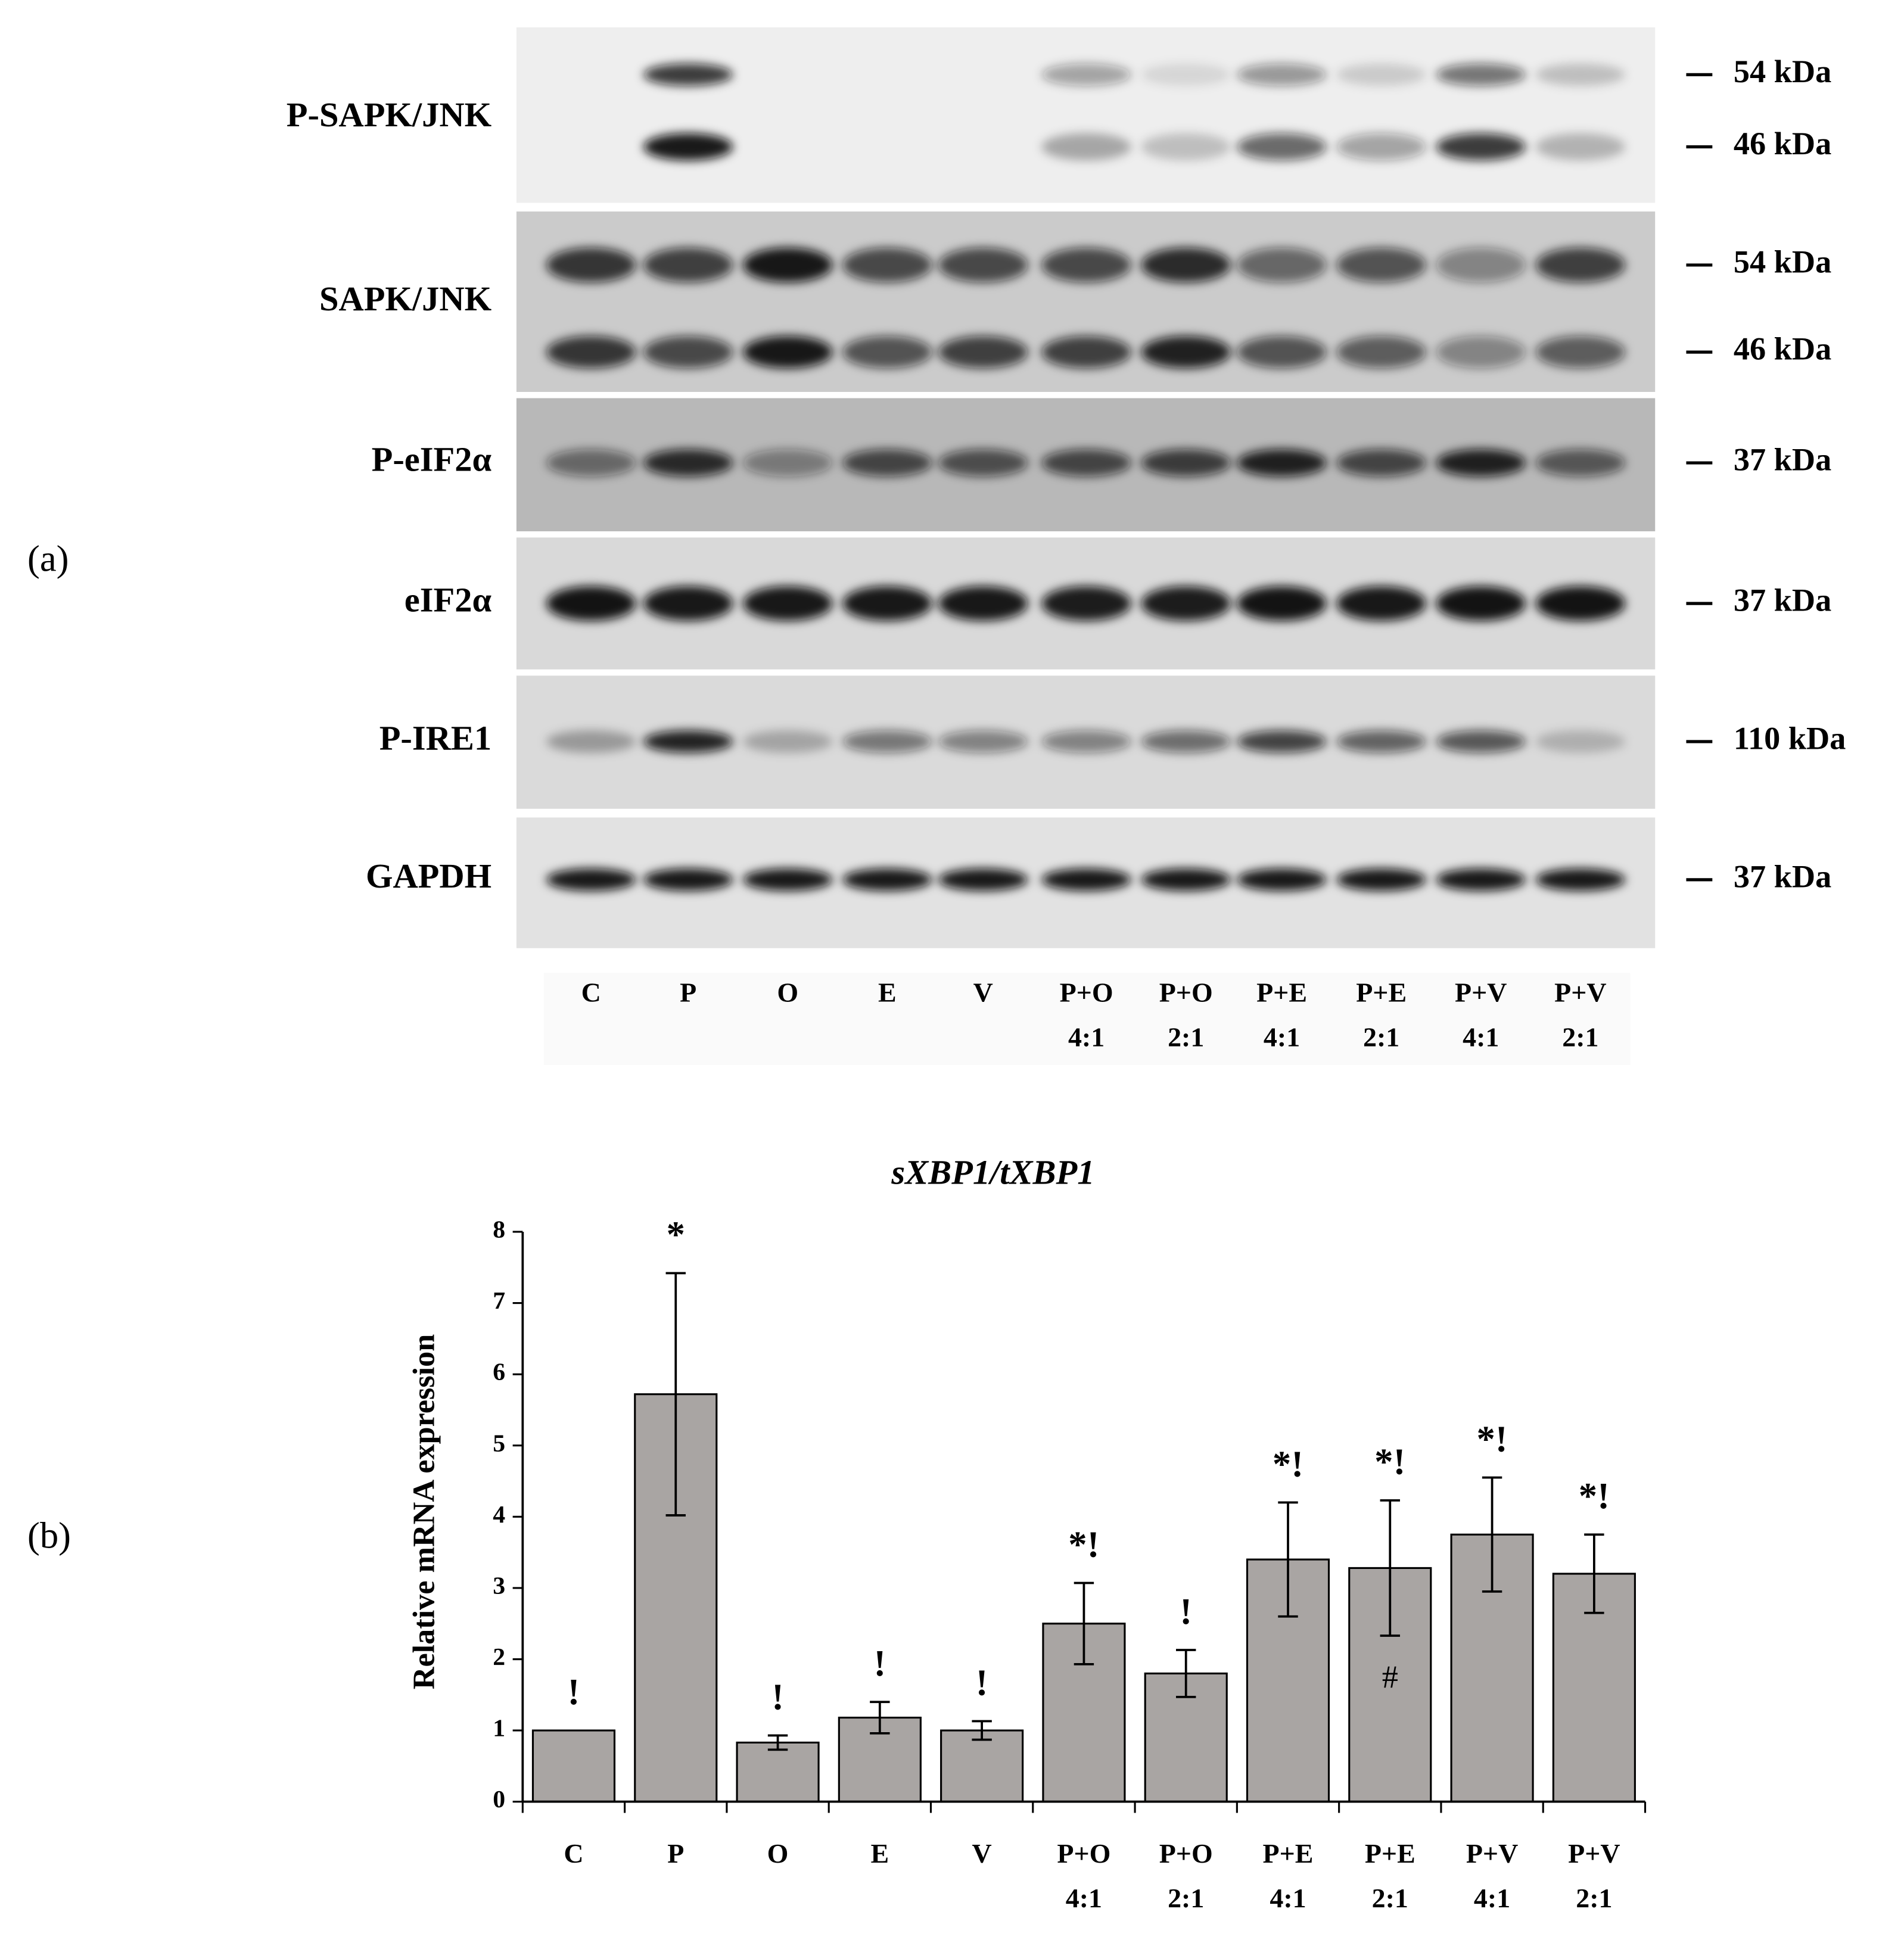 The height and width of the screenshot is (1949, 1904). What do you see at coordinates (688, 992) in the screenshot?
I see `x-tick-label: P` at bounding box center [688, 992].